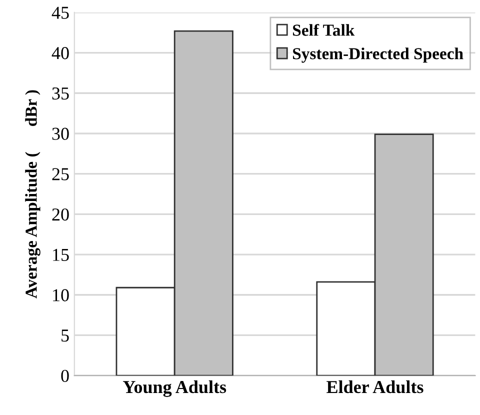  What do you see at coordinates (60, 93) in the screenshot?
I see `y-tick-label: 35` at bounding box center [60, 93].